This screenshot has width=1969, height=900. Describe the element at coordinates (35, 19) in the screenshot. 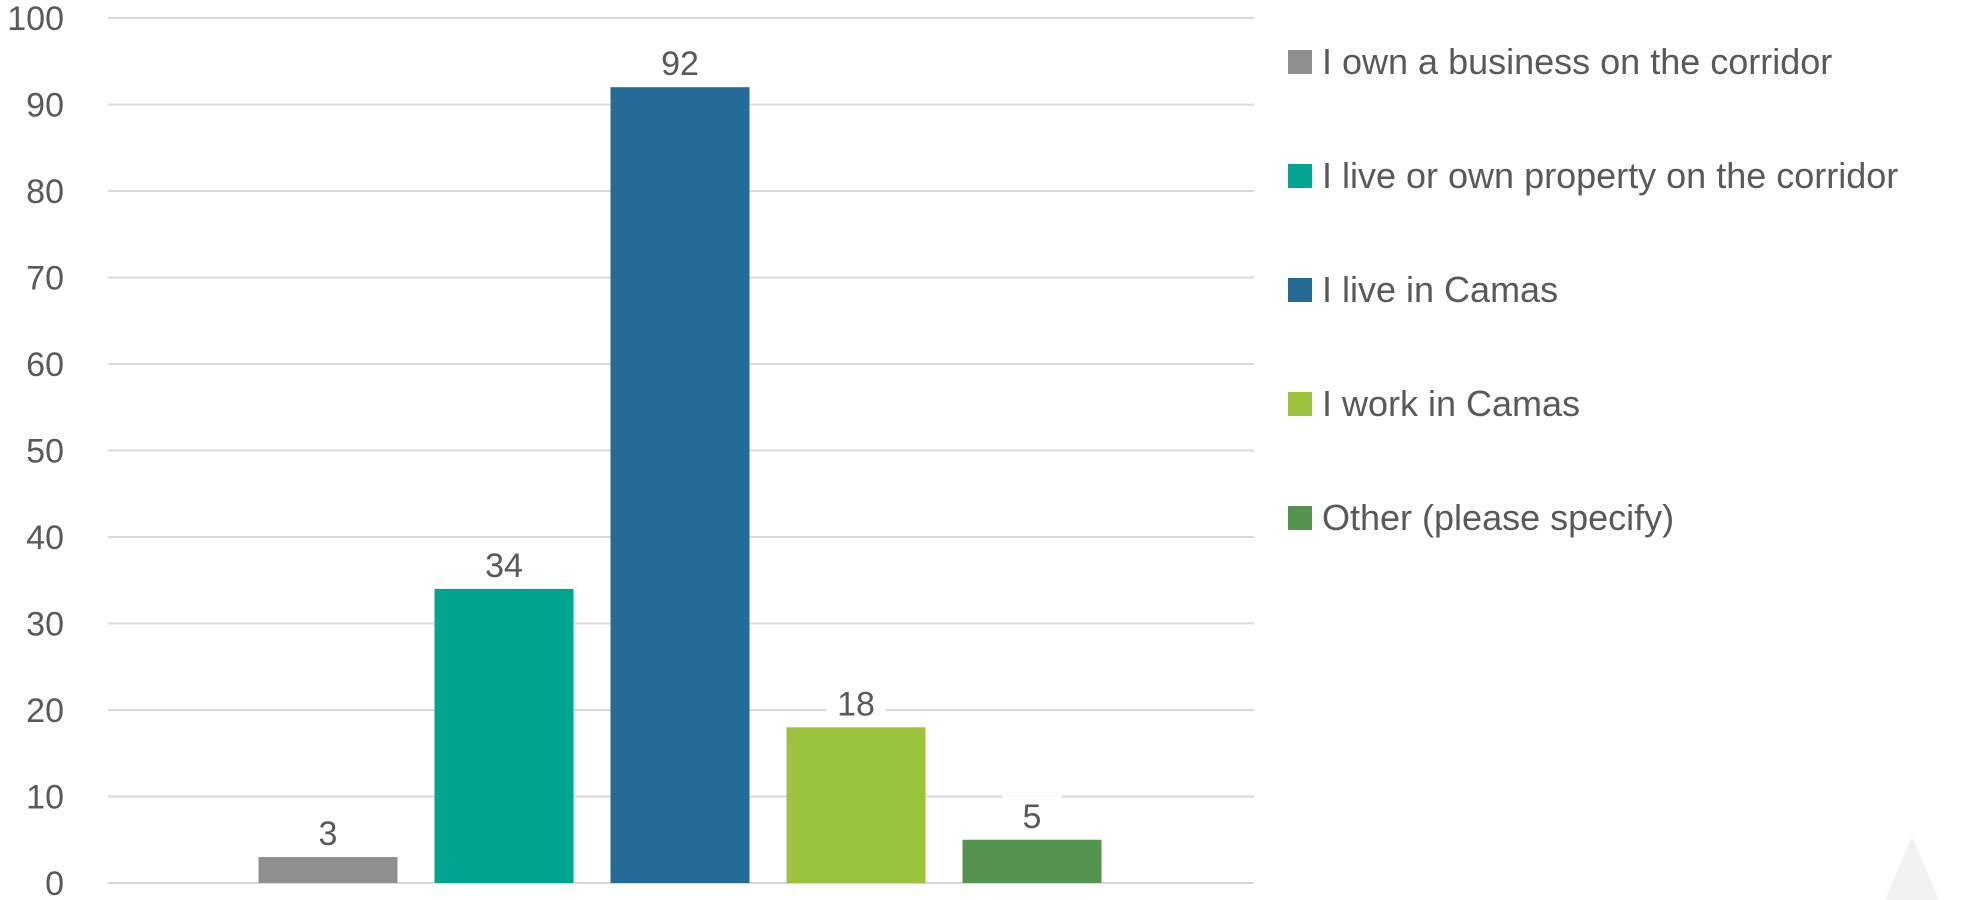

I see `y-tick-label: 100` at that location.